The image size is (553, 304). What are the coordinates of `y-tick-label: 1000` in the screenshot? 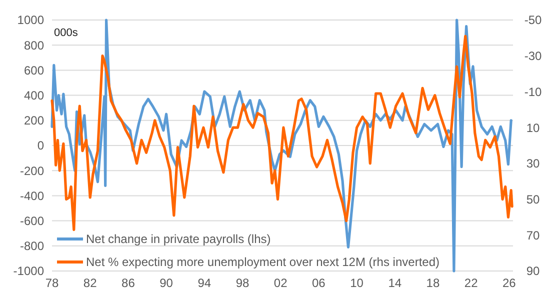 It's located at (30, 20).